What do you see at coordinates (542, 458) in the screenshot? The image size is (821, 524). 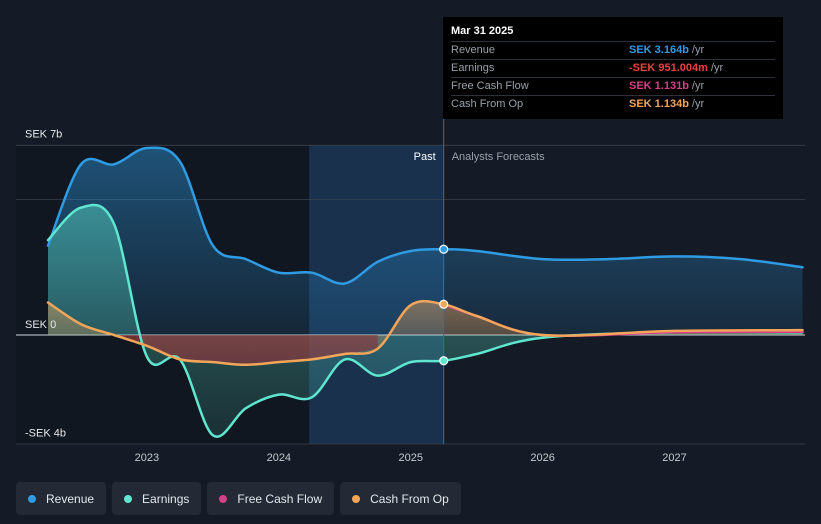 I see `x-tick-label: 2026` at bounding box center [542, 458].